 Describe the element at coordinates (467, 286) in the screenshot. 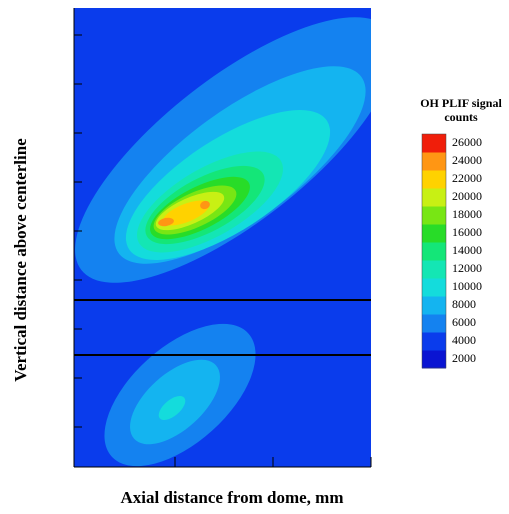

I see `colorbar-label: 10000` at that location.